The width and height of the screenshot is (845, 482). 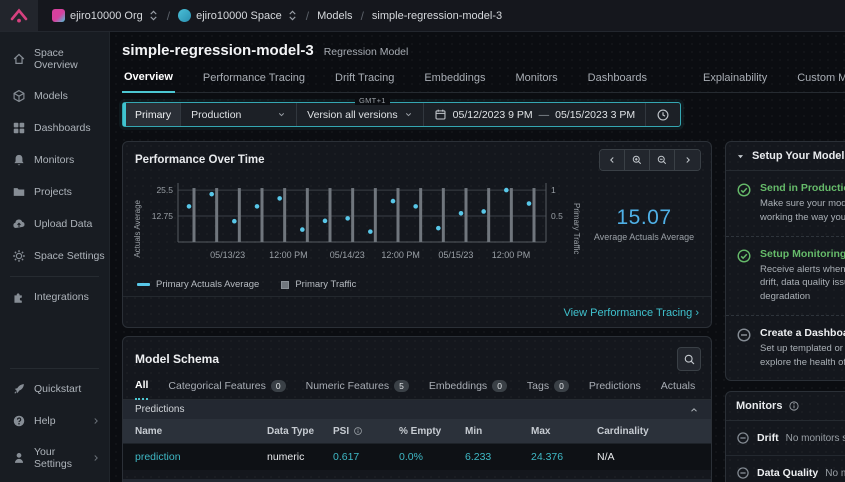 I want to click on time-history-button, so click(x=663, y=114).